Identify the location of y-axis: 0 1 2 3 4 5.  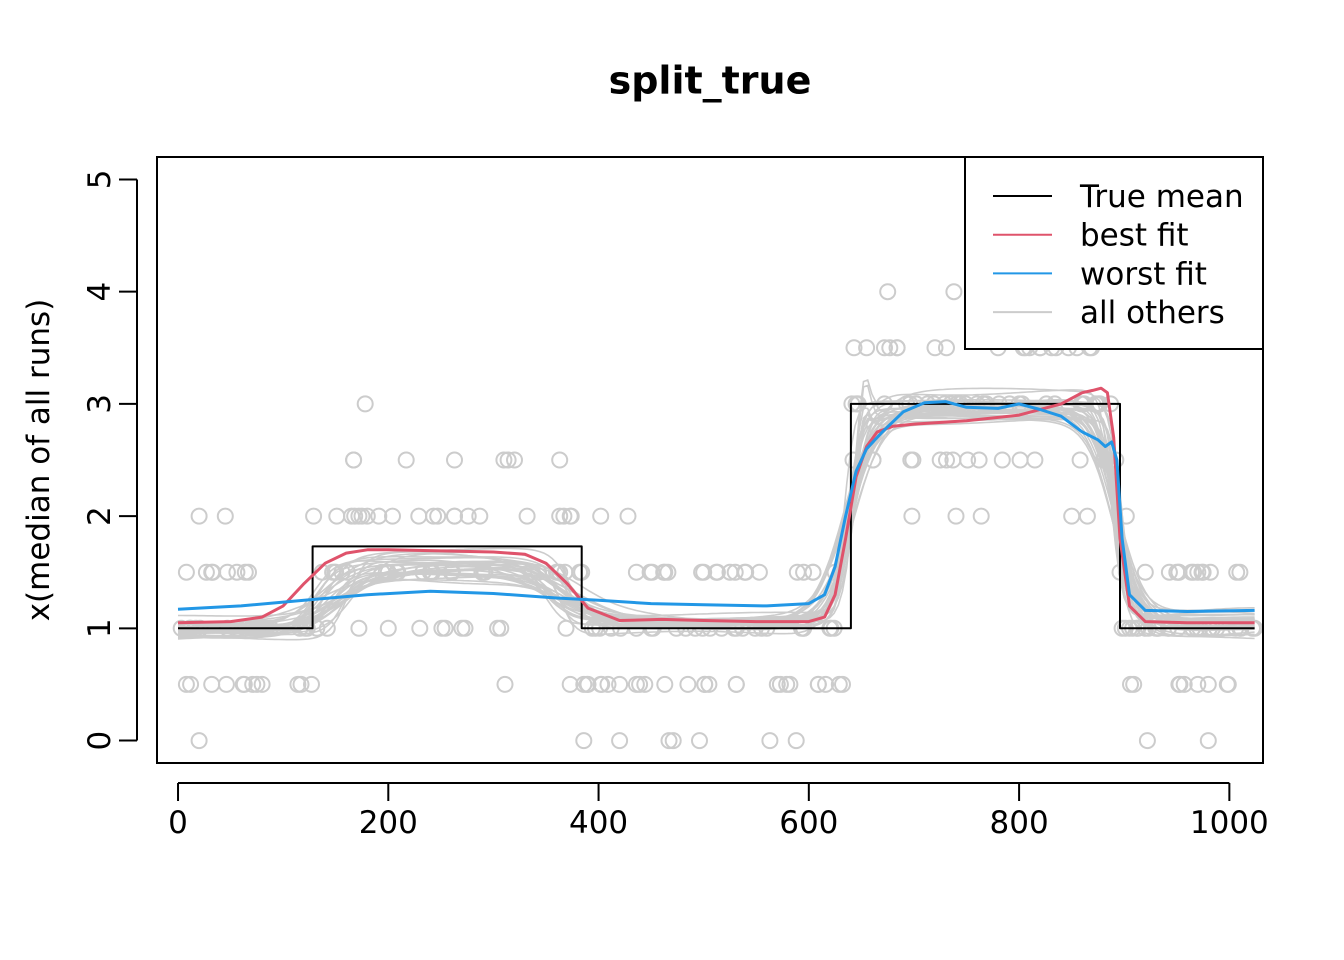
(110, 460).